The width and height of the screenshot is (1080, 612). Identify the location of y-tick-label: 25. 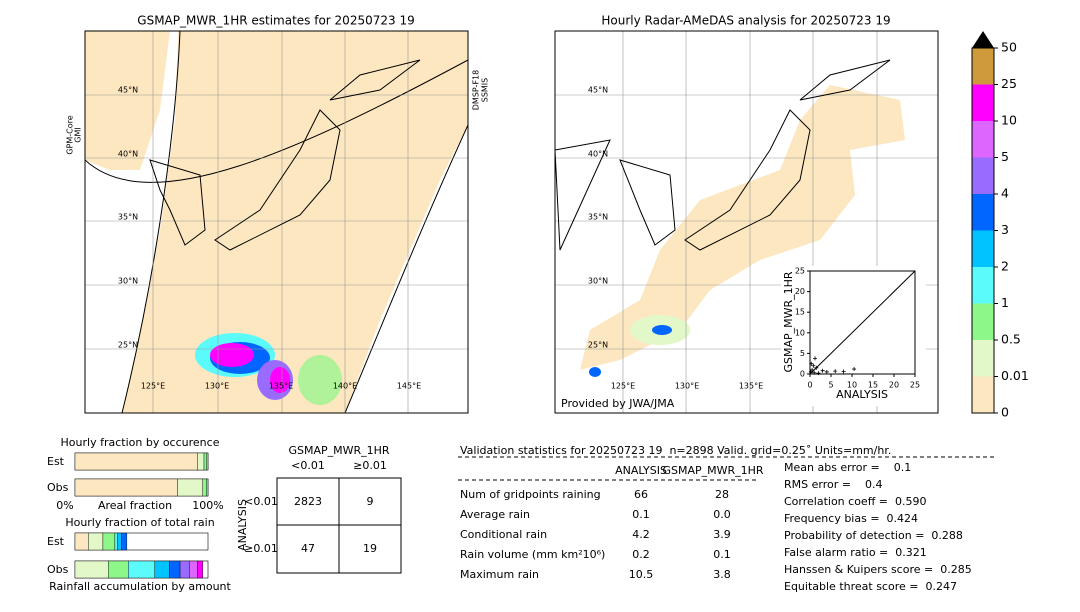
(800, 271).